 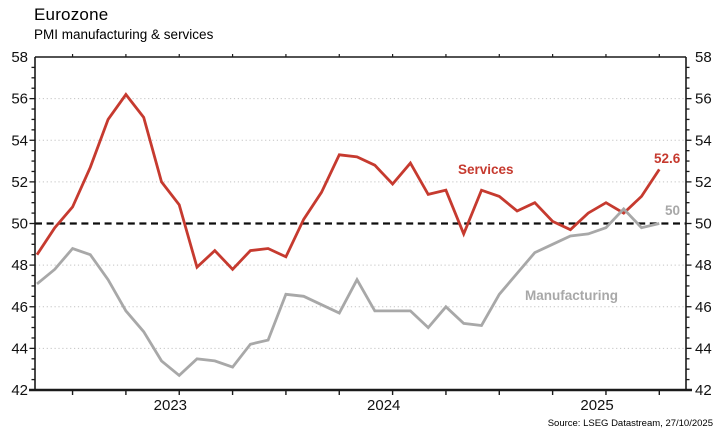 What do you see at coordinates (703, 224) in the screenshot?
I see `y-axis-label-right: 50` at bounding box center [703, 224].